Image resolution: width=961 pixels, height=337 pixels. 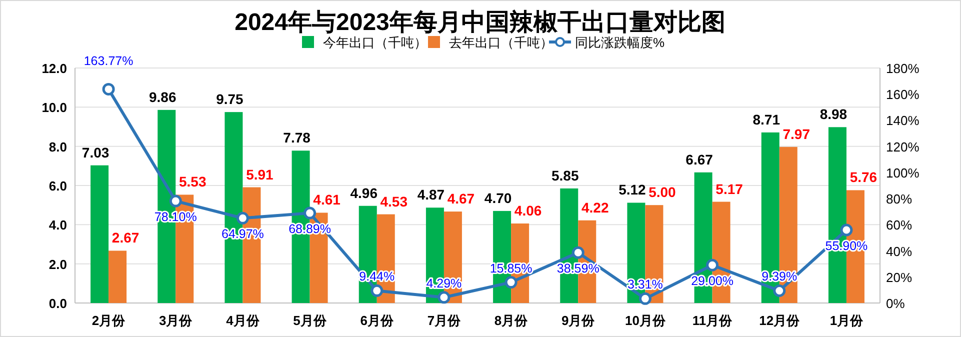 I want to click on data-label: 4.70, so click(x=498, y=198).